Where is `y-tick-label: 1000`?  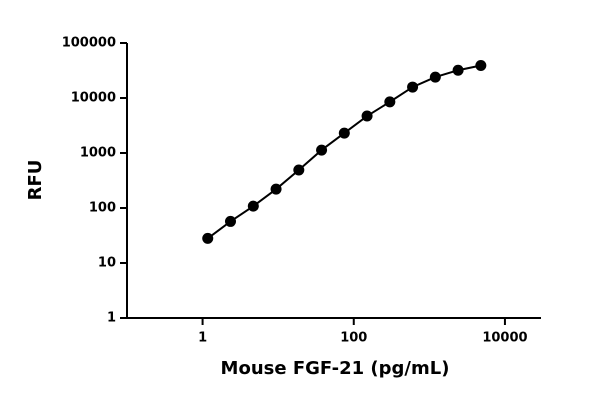 y-tick-label: 1000 is located at coordinates (98, 153).